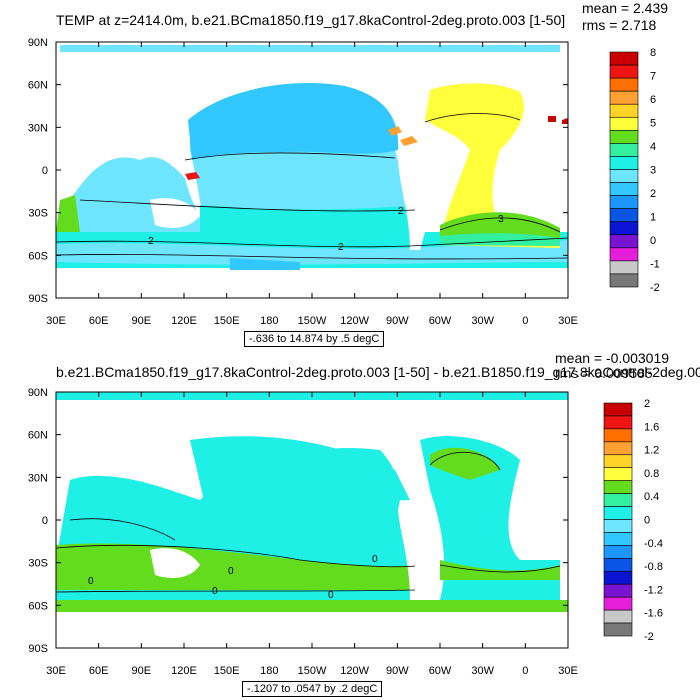 This screenshot has height=700, width=700. What do you see at coordinates (308, 522) in the screenshot?
I see `bottom-contours` at bounding box center [308, 522].